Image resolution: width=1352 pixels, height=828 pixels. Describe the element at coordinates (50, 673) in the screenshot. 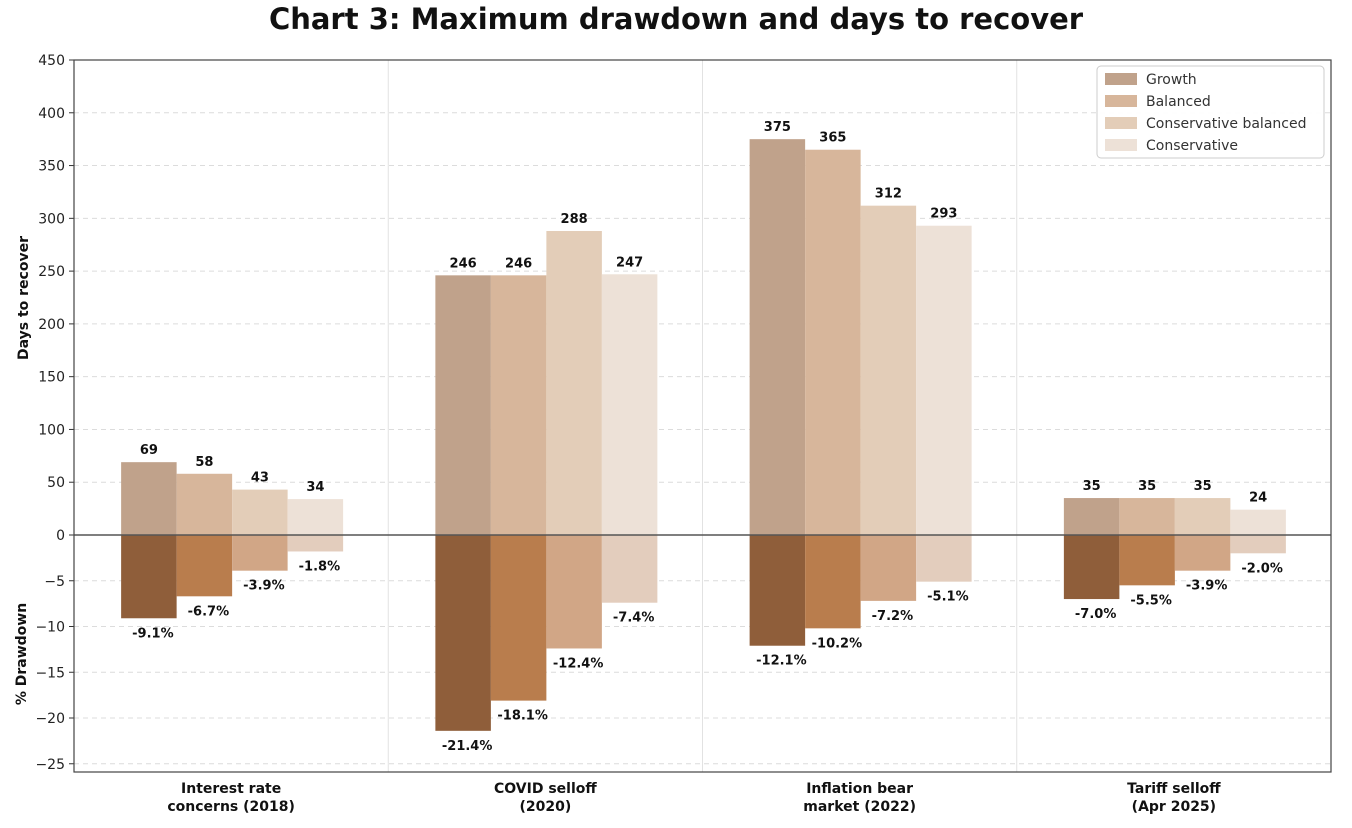

I see `y-tick-label: −15` at that location.